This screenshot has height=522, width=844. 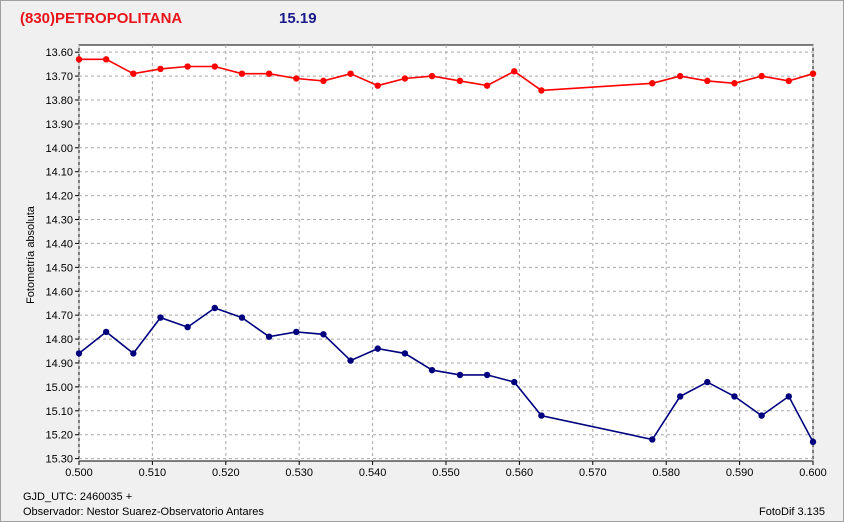 What do you see at coordinates (740, 473) in the screenshot?
I see `x-tick-label: 0.590` at bounding box center [740, 473].